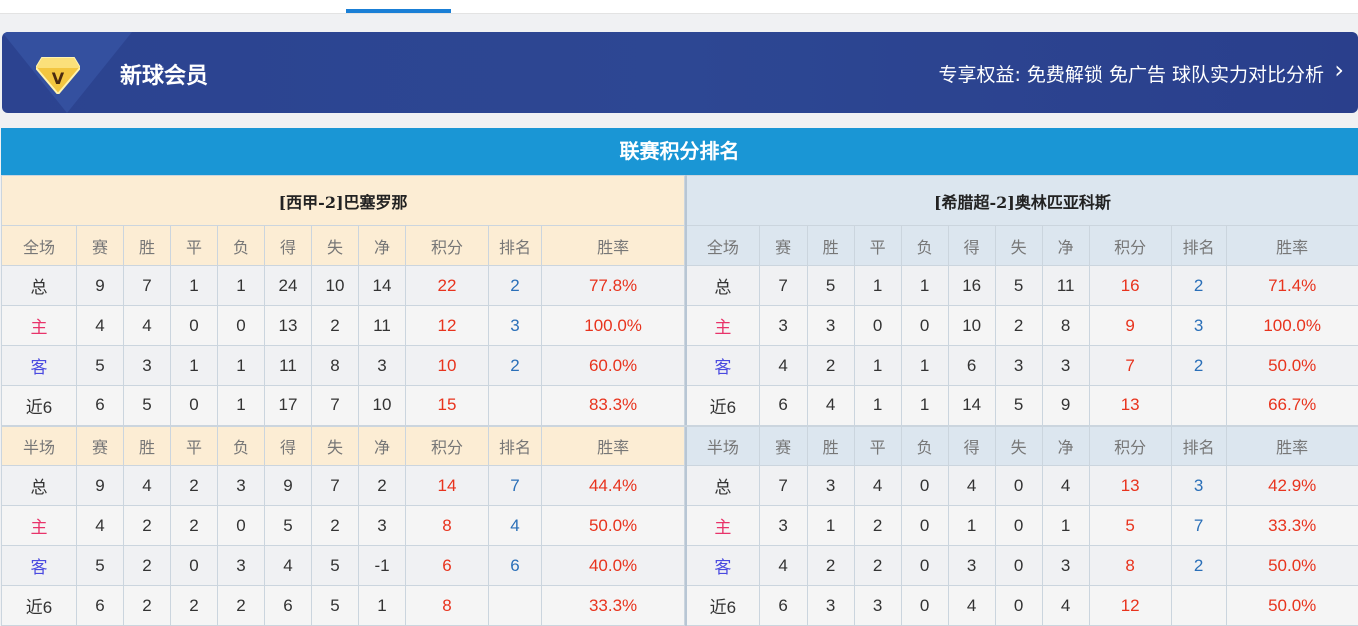  I want to click on table-row: 客 4 2 2 0 3 0 3 8 2 50.0%, so click(1021, 565).